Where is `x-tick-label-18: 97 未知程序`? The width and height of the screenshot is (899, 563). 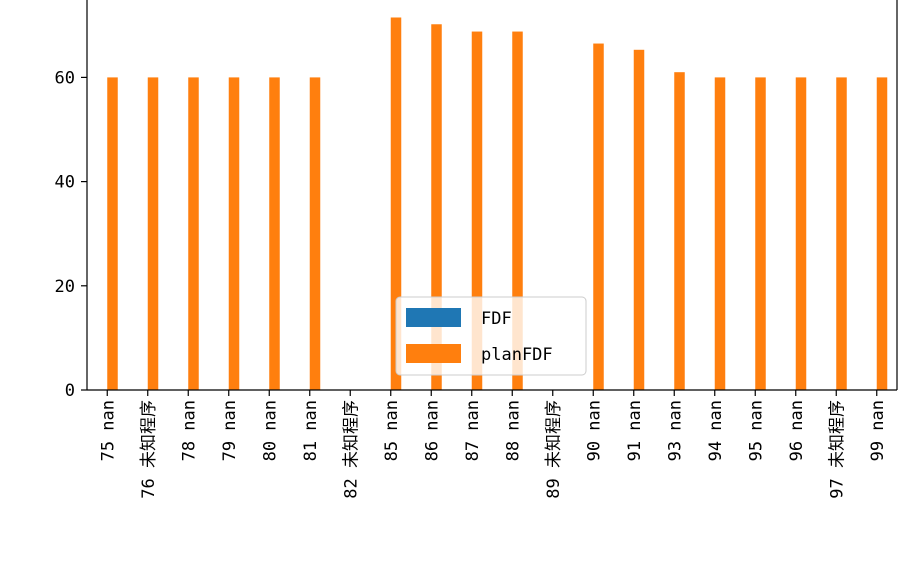 x-tick-label-18: 97 未知程序 is located at coordinates (837, 449).